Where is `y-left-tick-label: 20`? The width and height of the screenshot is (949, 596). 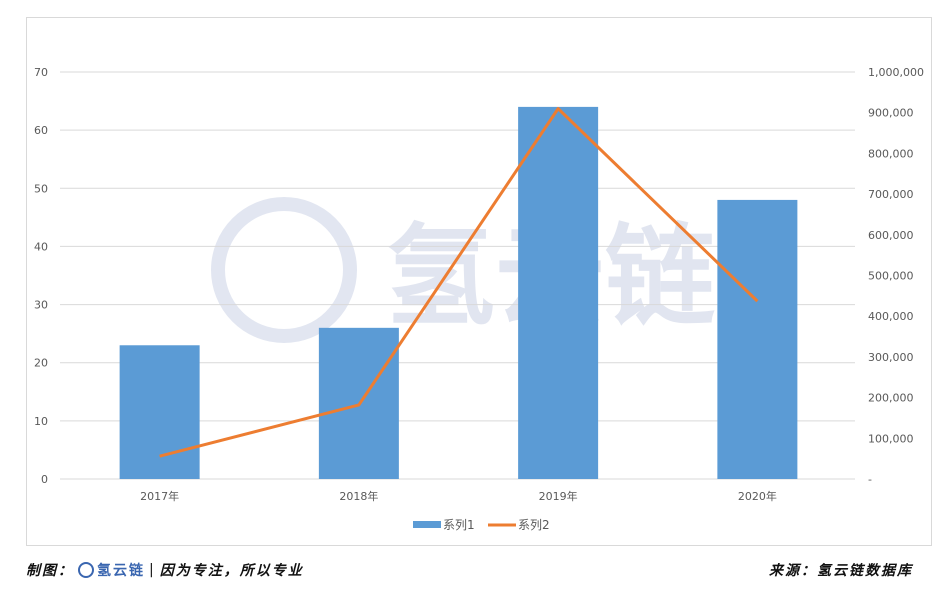
y-left-tick-label: 20 is located at coordinates (41, 363).